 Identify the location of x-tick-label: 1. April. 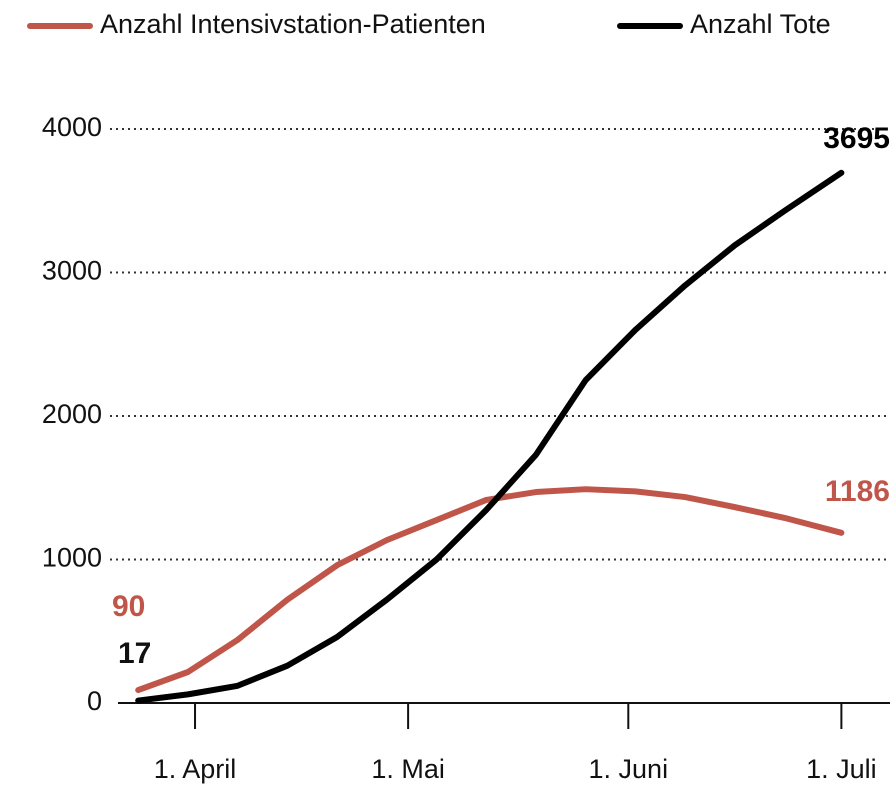
(195, 769).